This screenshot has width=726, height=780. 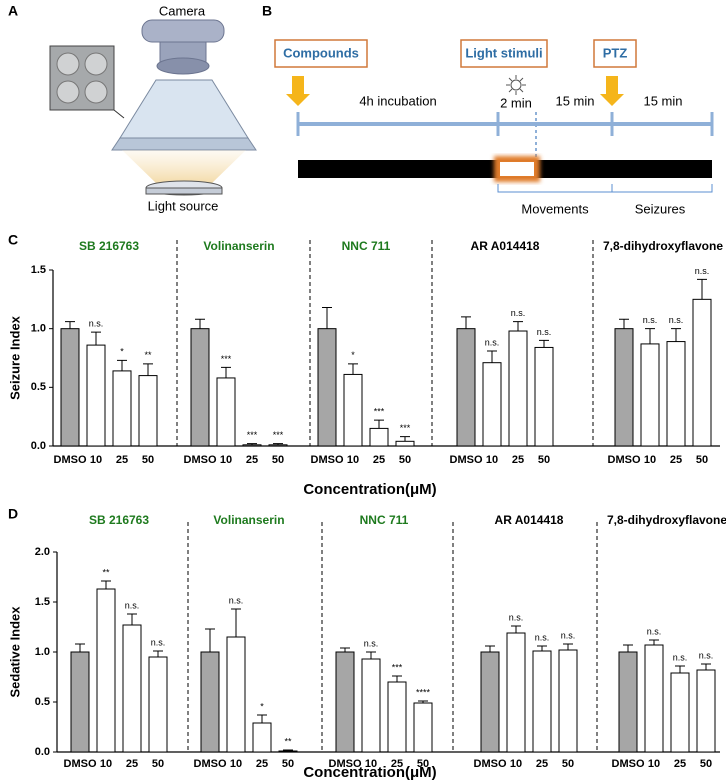 I want to click on group-title: AR A014418, so click(x=505, y=246).